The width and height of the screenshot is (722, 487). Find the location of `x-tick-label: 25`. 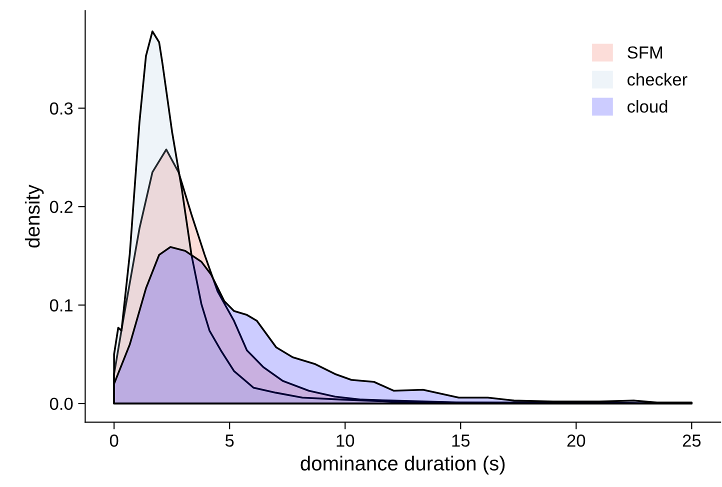

x-tick-label: 25 is located at coordinates (691, 440).